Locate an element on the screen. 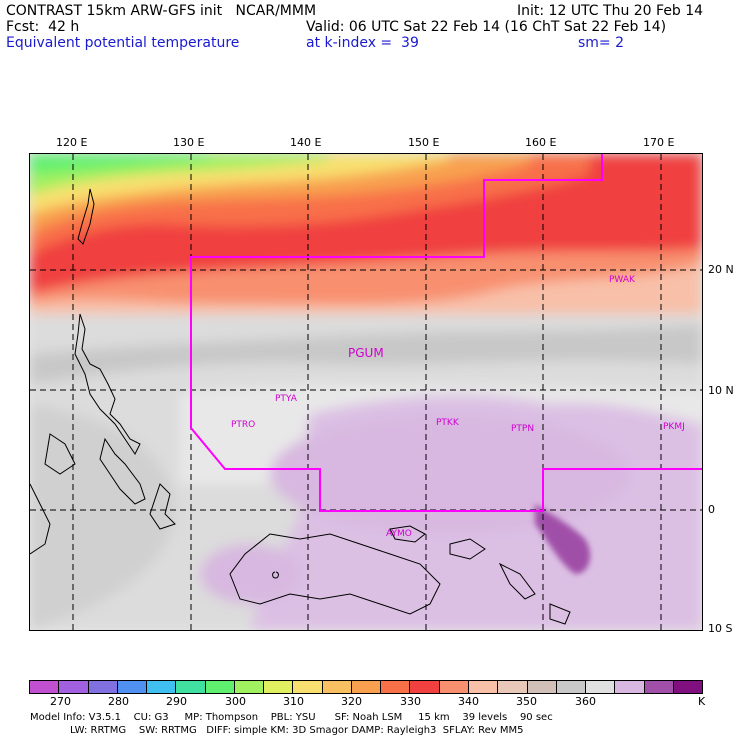 Image resolution: width=740 pixels, height=740 pixels. station-label: PTYA is located at coordinates (286, 399).